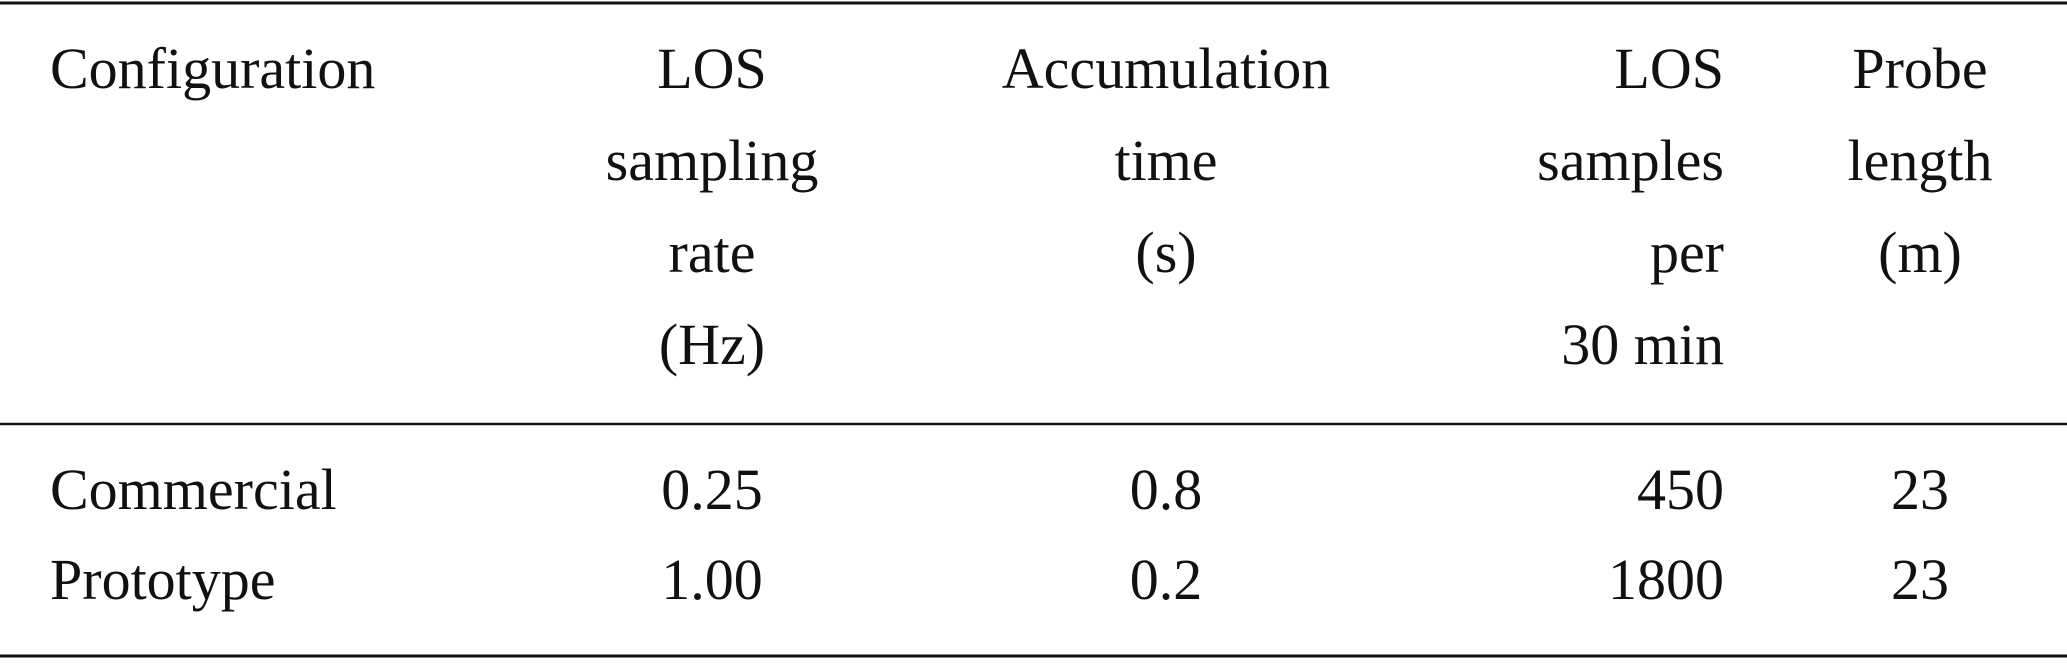  What do you see at coordinates (1680, 489) in the screenshot?
I see `table-cell: 450` at bounding box center [1680, 489].